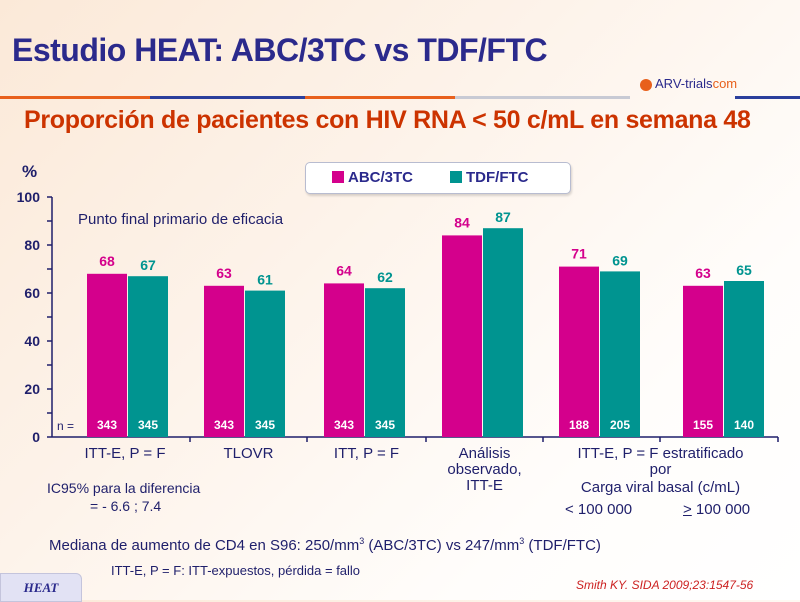 Image resolution: width=800 pixels, height=602 pixels. Describe the element at coordinates (381, 177) in the screenshot. I see `legend-label-abc3tc: ABC/3TC` at that location.